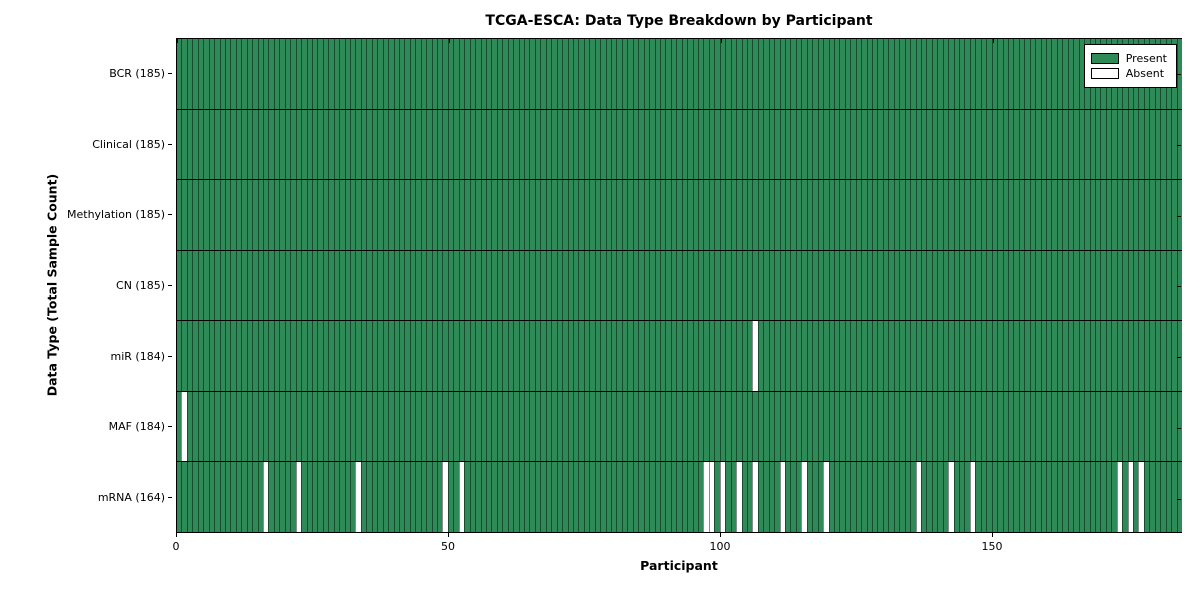  What do you see at coordinates (992, 546) in the screenshot?
I see `x-tick-label-150: 150` at bounding box center [992, 546].